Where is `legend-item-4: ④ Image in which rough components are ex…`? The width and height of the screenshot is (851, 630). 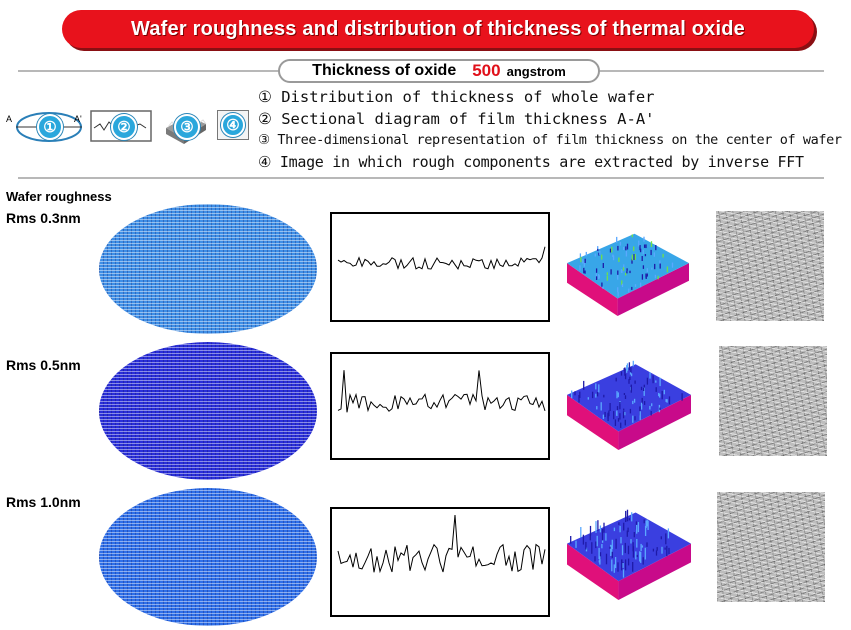
legend-item-4: ④ Image in which rough components are ex… is located at coordinates (531, 161).